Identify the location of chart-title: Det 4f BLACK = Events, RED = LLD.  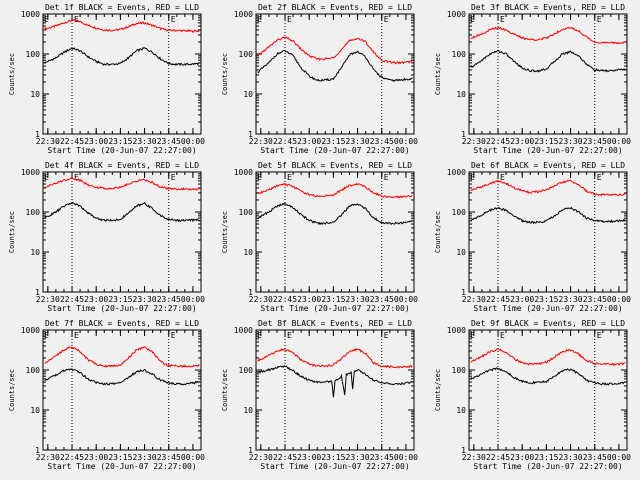
(122, 165).